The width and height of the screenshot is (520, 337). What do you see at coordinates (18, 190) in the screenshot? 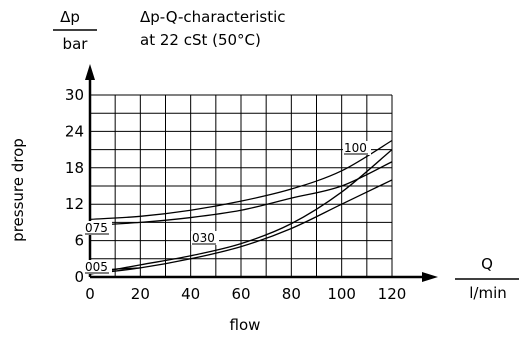
I see `y-axis-label: pressure drop` at bounding box center [18, 190].